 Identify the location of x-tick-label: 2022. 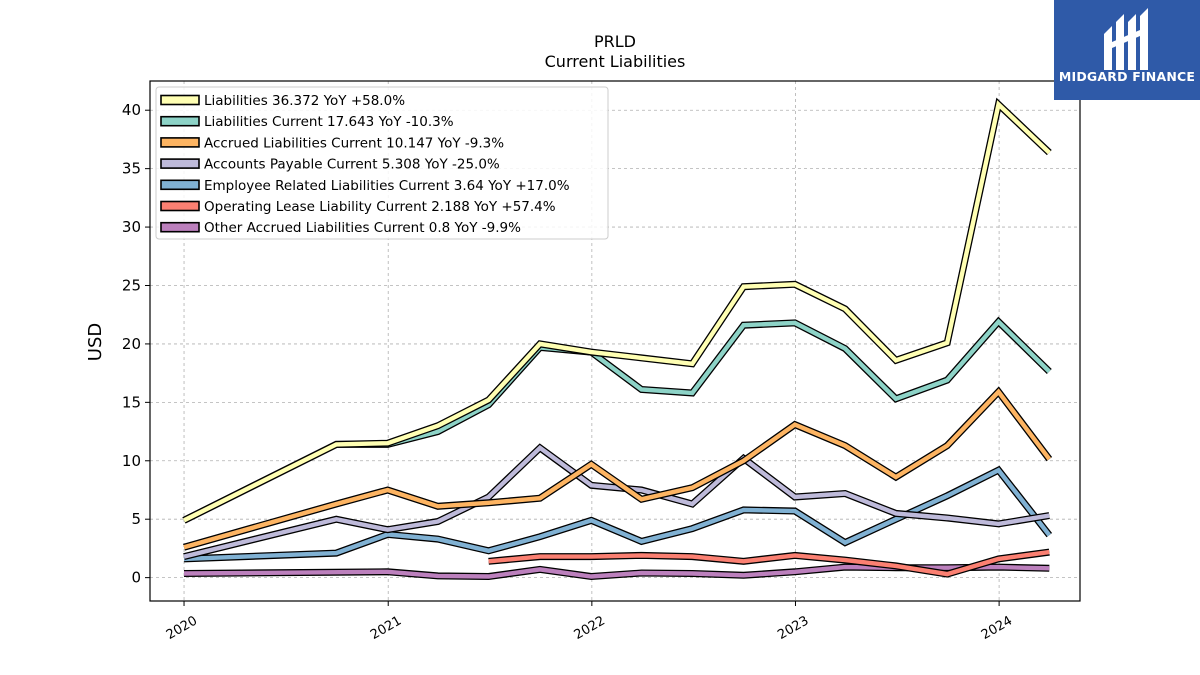
(590, 628).